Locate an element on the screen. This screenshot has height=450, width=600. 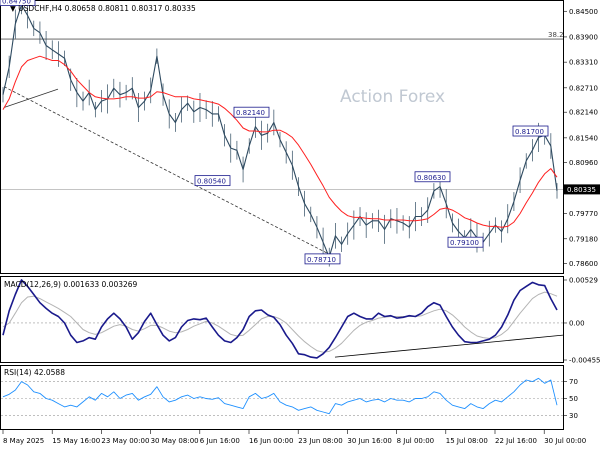
time-tick-label: 6 Jun 16:00 is located at coordinates (220, 441).